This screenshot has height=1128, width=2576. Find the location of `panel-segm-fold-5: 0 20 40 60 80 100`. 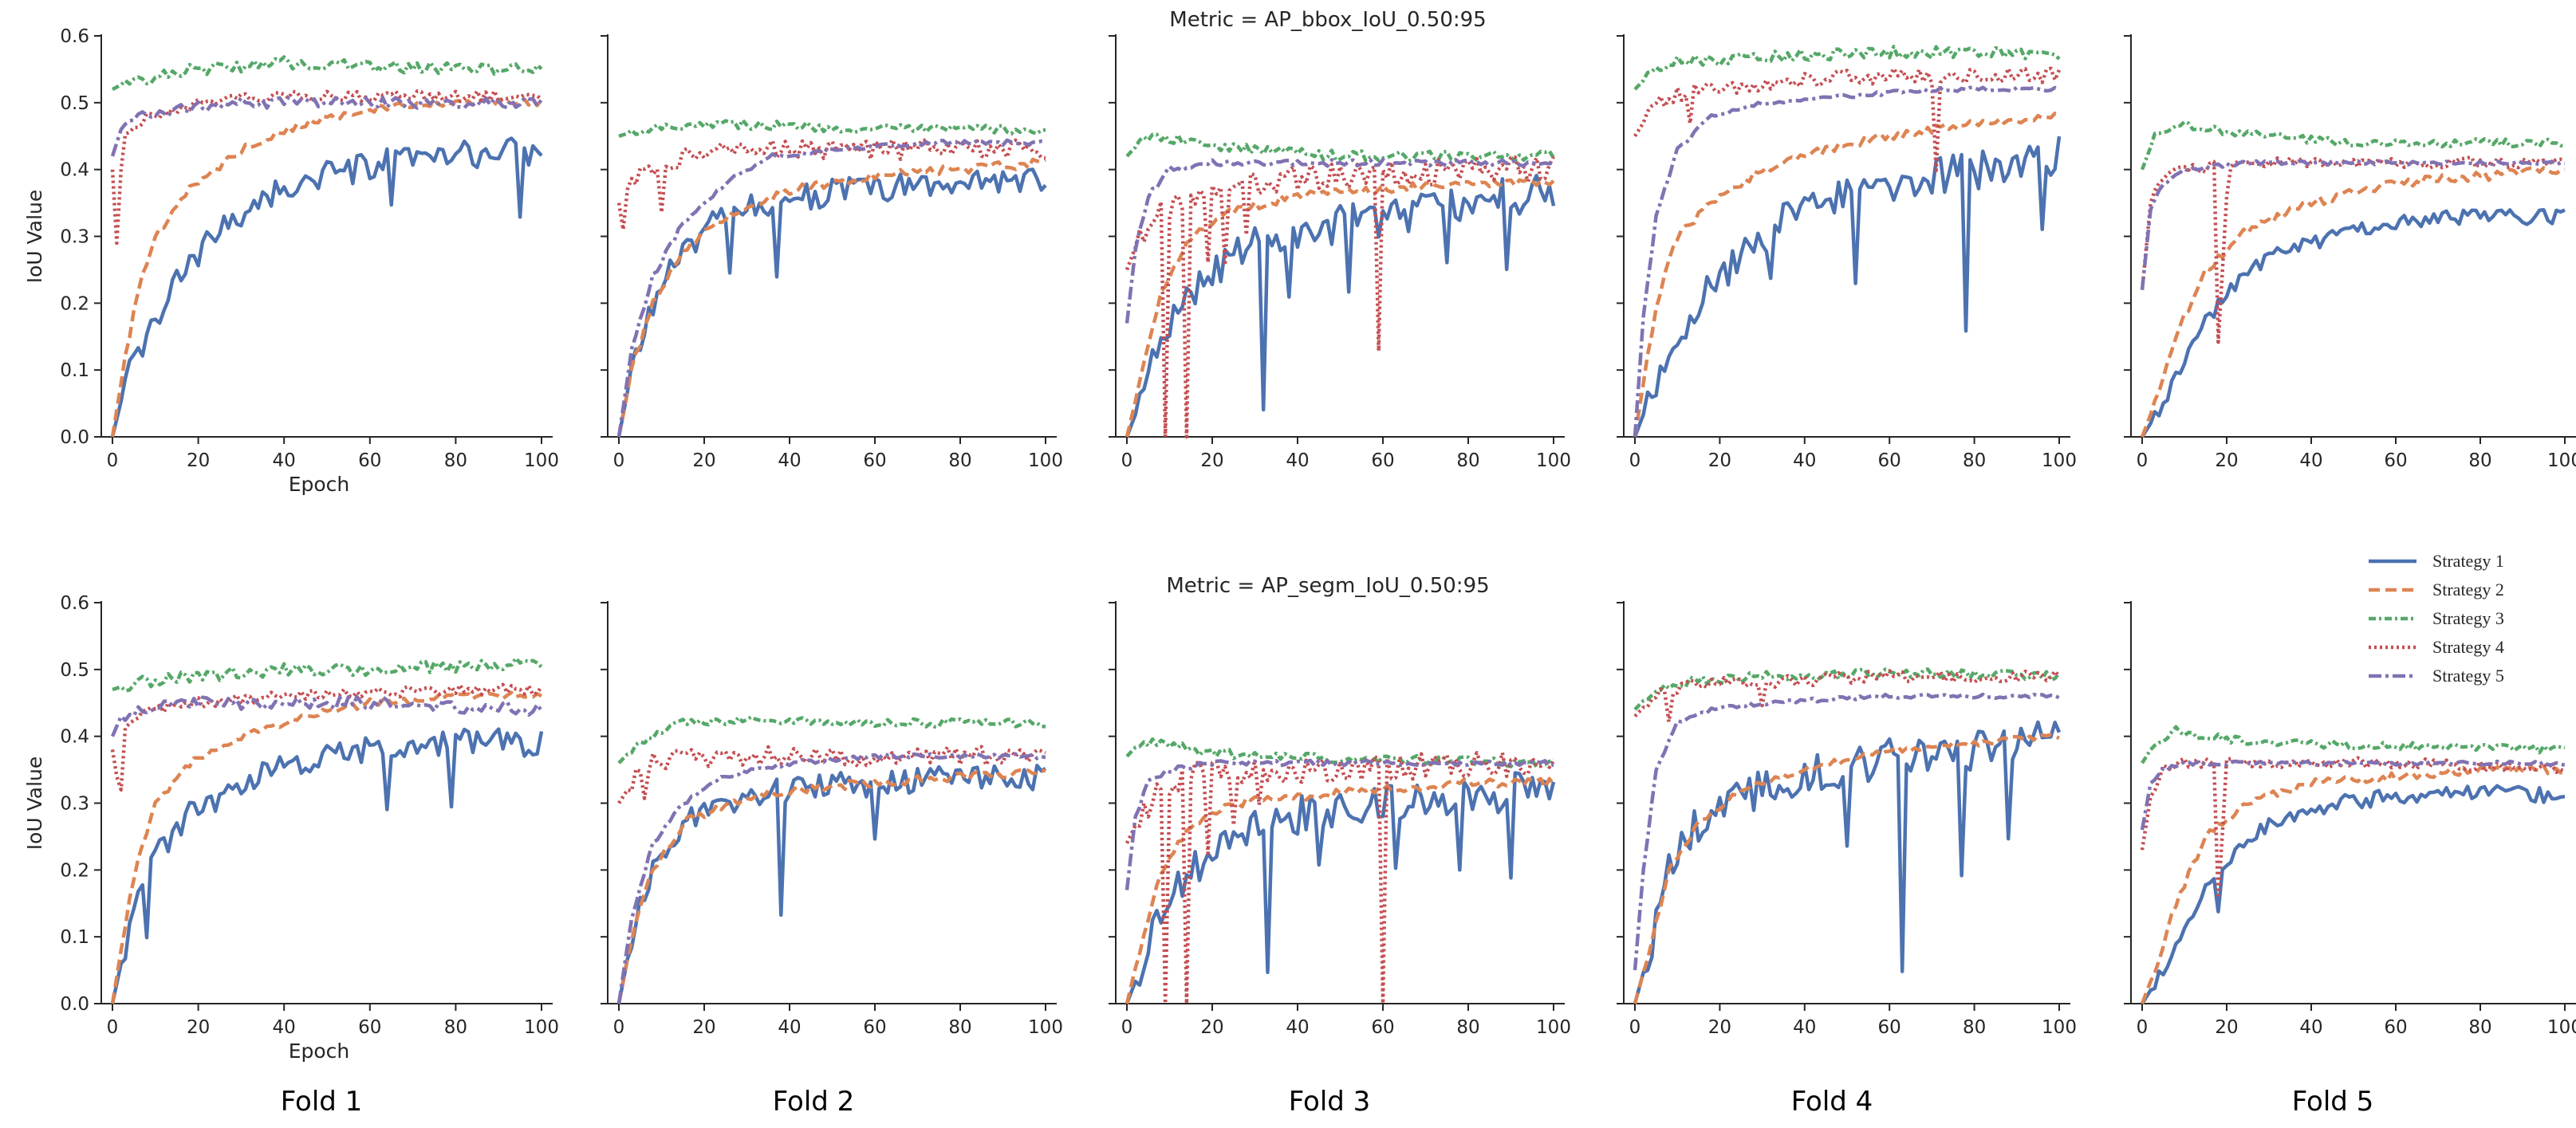

panel-segm-fold-5: 0 20 40 60 80 100 is located at coordinates (2350, 819).